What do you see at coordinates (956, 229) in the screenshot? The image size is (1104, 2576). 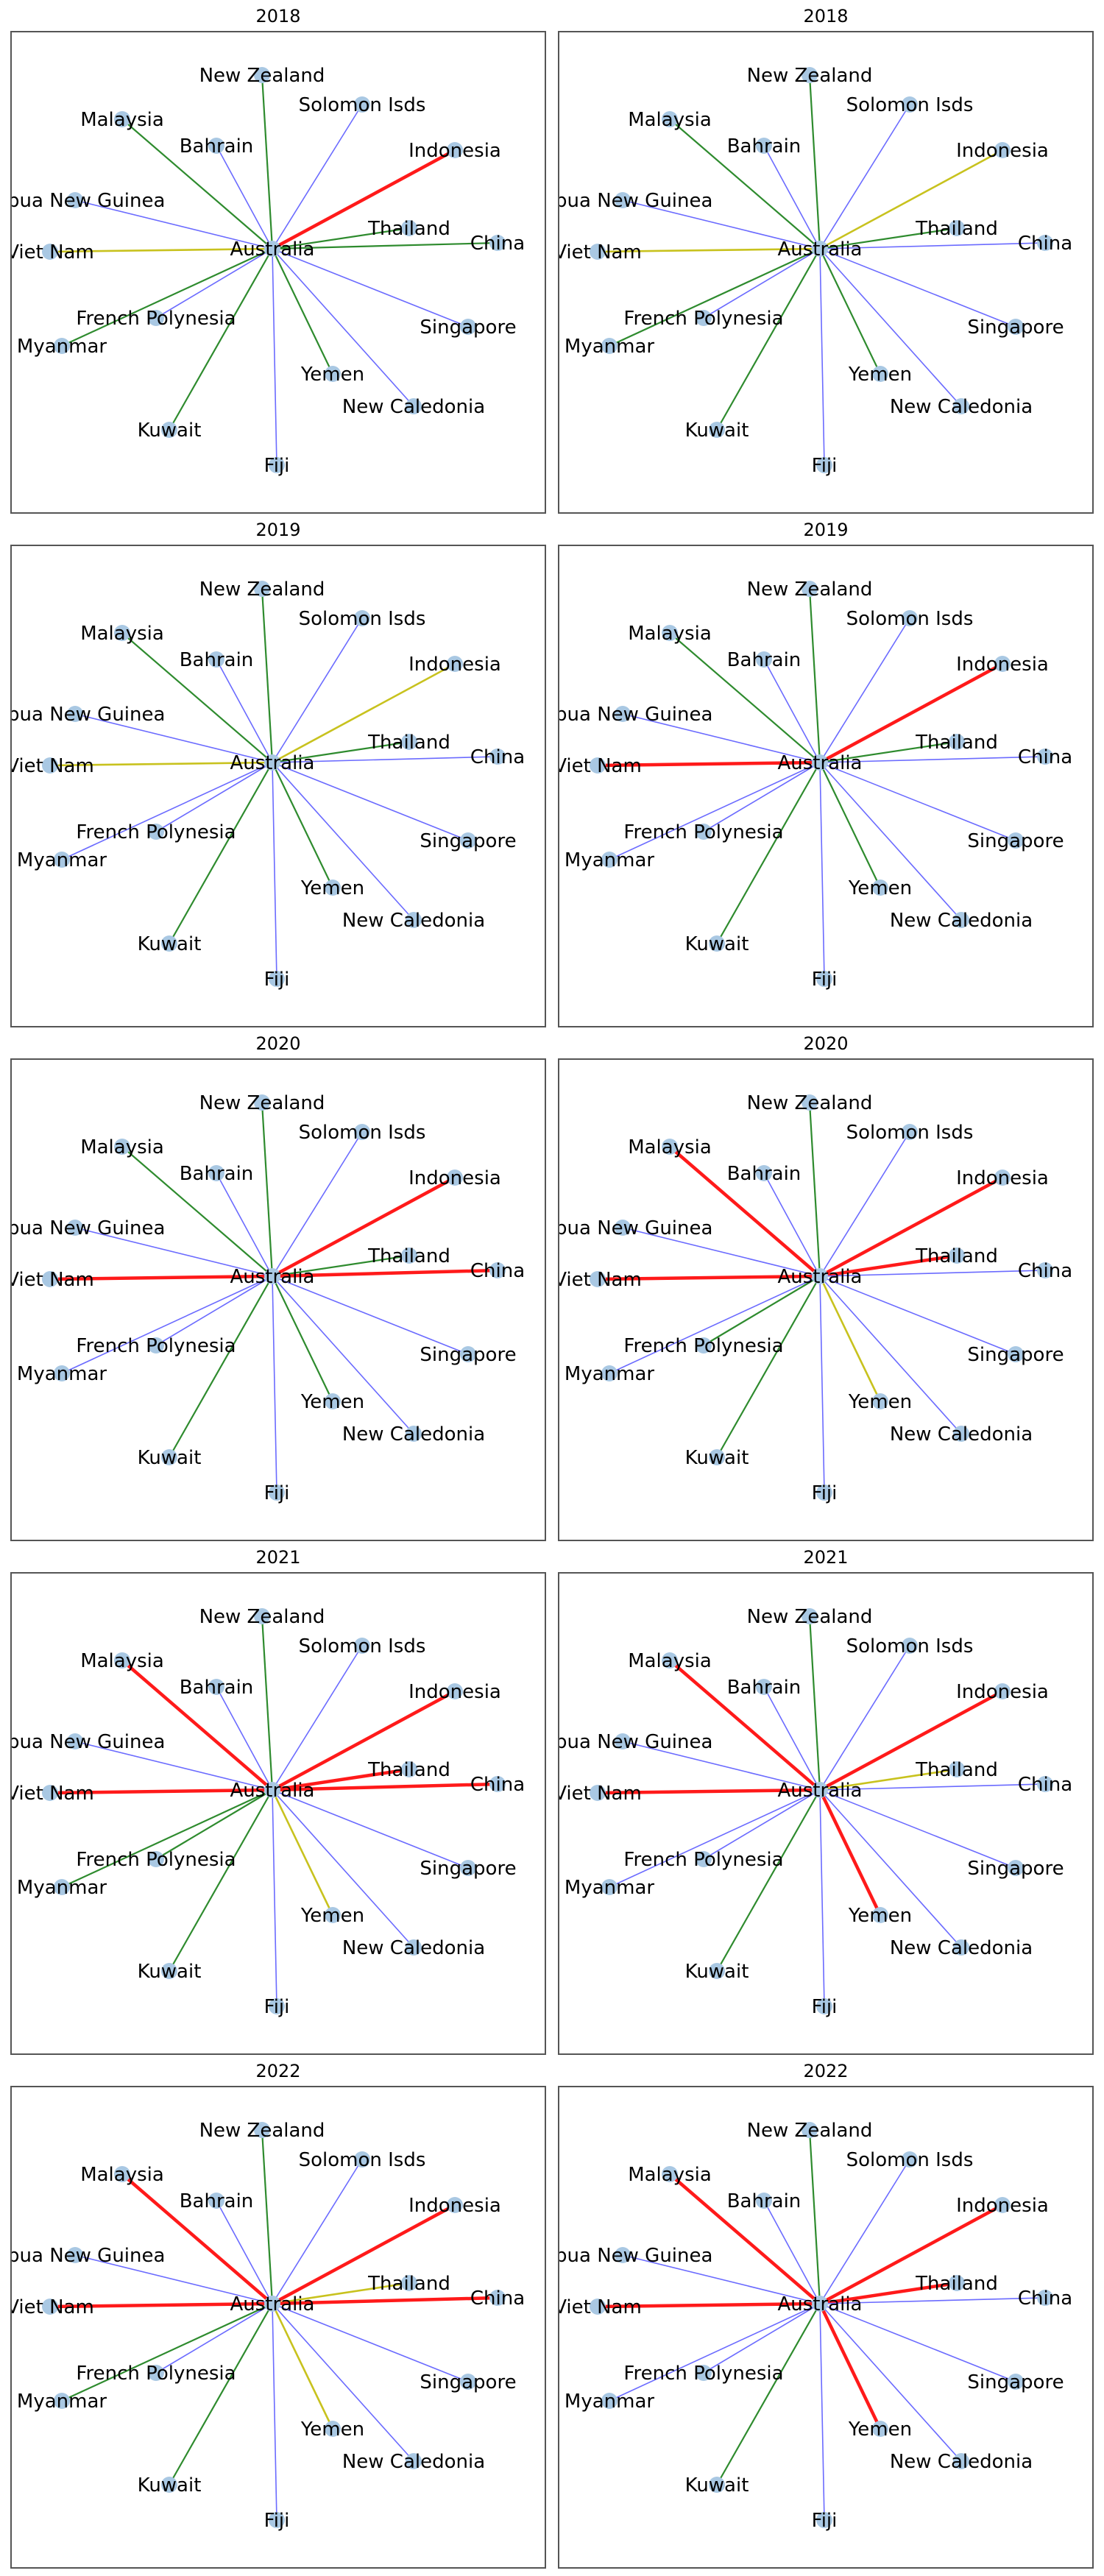 I see `label-thailand: Thailand` at bounding box center [956, 229].